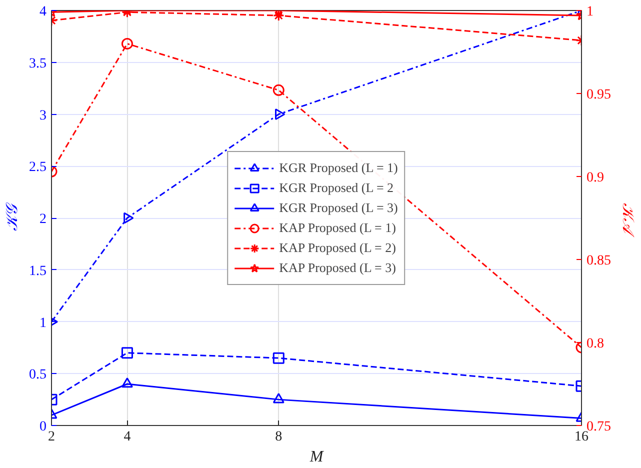 This screenshot has height=468, width=641. I want to click on legend-label: KGR Proposed (L = 3), so click(338, 208).